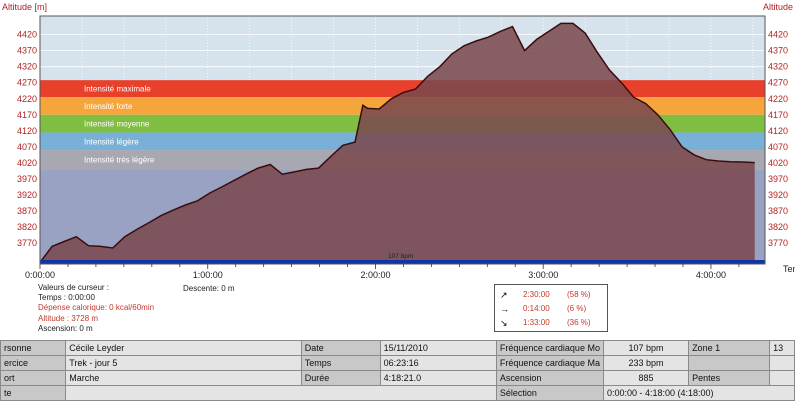 The height and width of the screenshot is (404, 795). I want to click on x-axis-label: Temps, so click(789, 269).